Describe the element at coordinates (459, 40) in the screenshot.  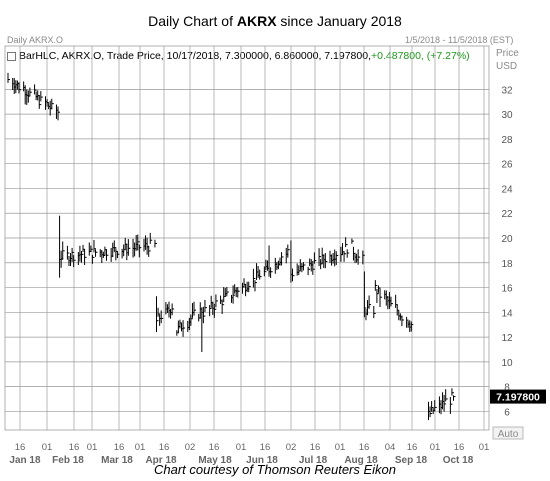
I see `date-range-label: 1/5/2018 - 11/5/2018 (EST)` at that location.